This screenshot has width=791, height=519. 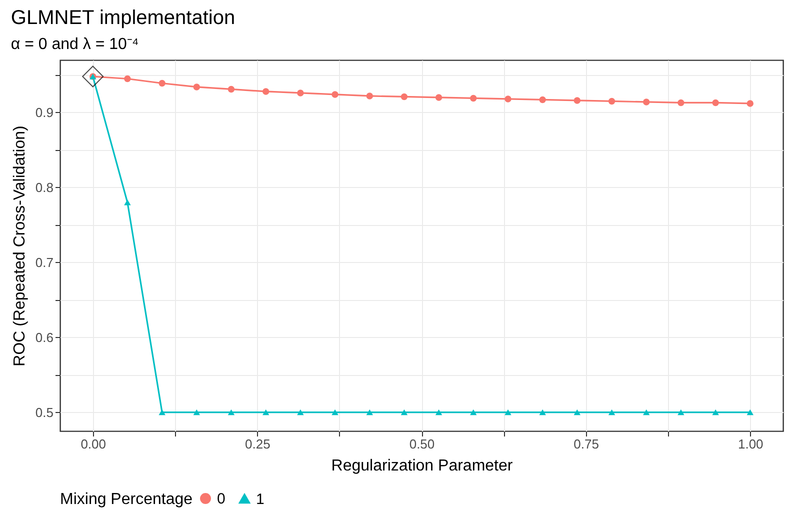 I want to click on x-tick-label: 0.25, so click(x=257, y=444).